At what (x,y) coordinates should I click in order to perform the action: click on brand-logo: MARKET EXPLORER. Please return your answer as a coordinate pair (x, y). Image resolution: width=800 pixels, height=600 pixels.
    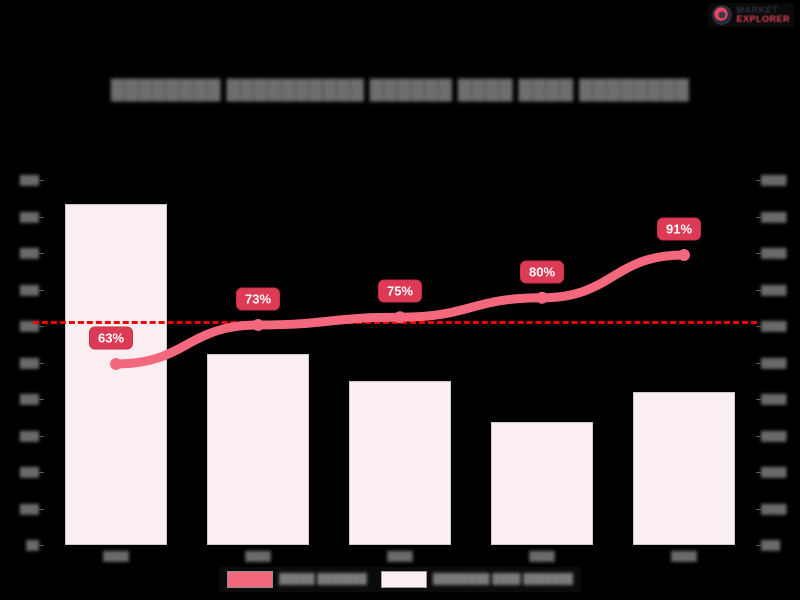
    Looking at the image, I should click on (751, 15).